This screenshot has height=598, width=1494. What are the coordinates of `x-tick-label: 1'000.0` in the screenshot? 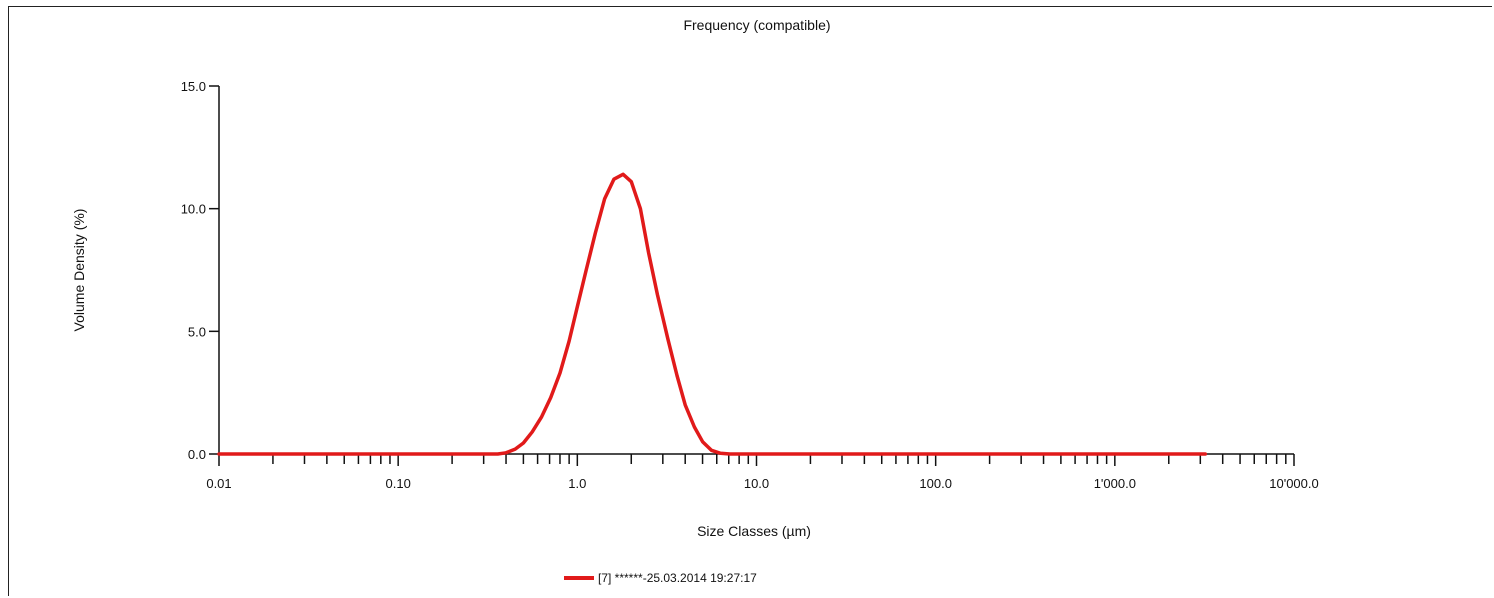 It's located at (1115, 483).